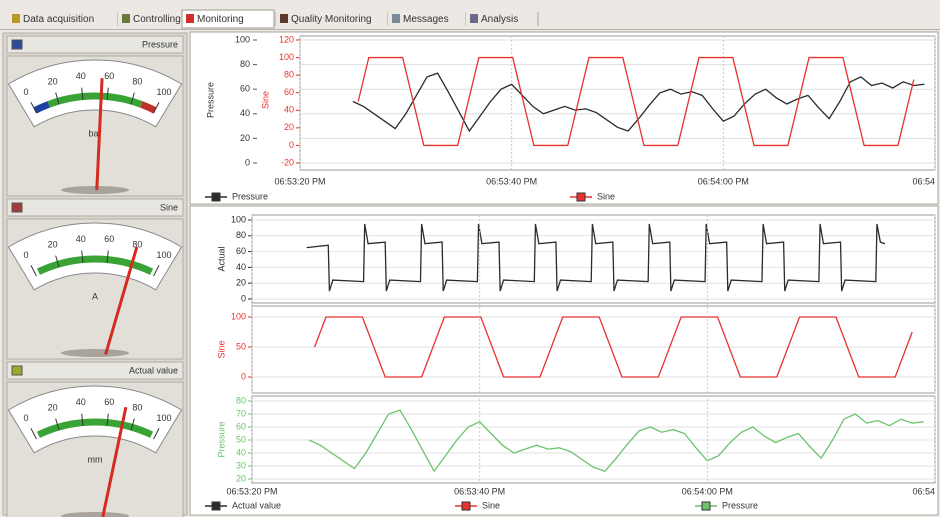  What do you see at coordinates (95, 428) in the screenshot?
I see `gauge-band` at bounding box center [95, 428].